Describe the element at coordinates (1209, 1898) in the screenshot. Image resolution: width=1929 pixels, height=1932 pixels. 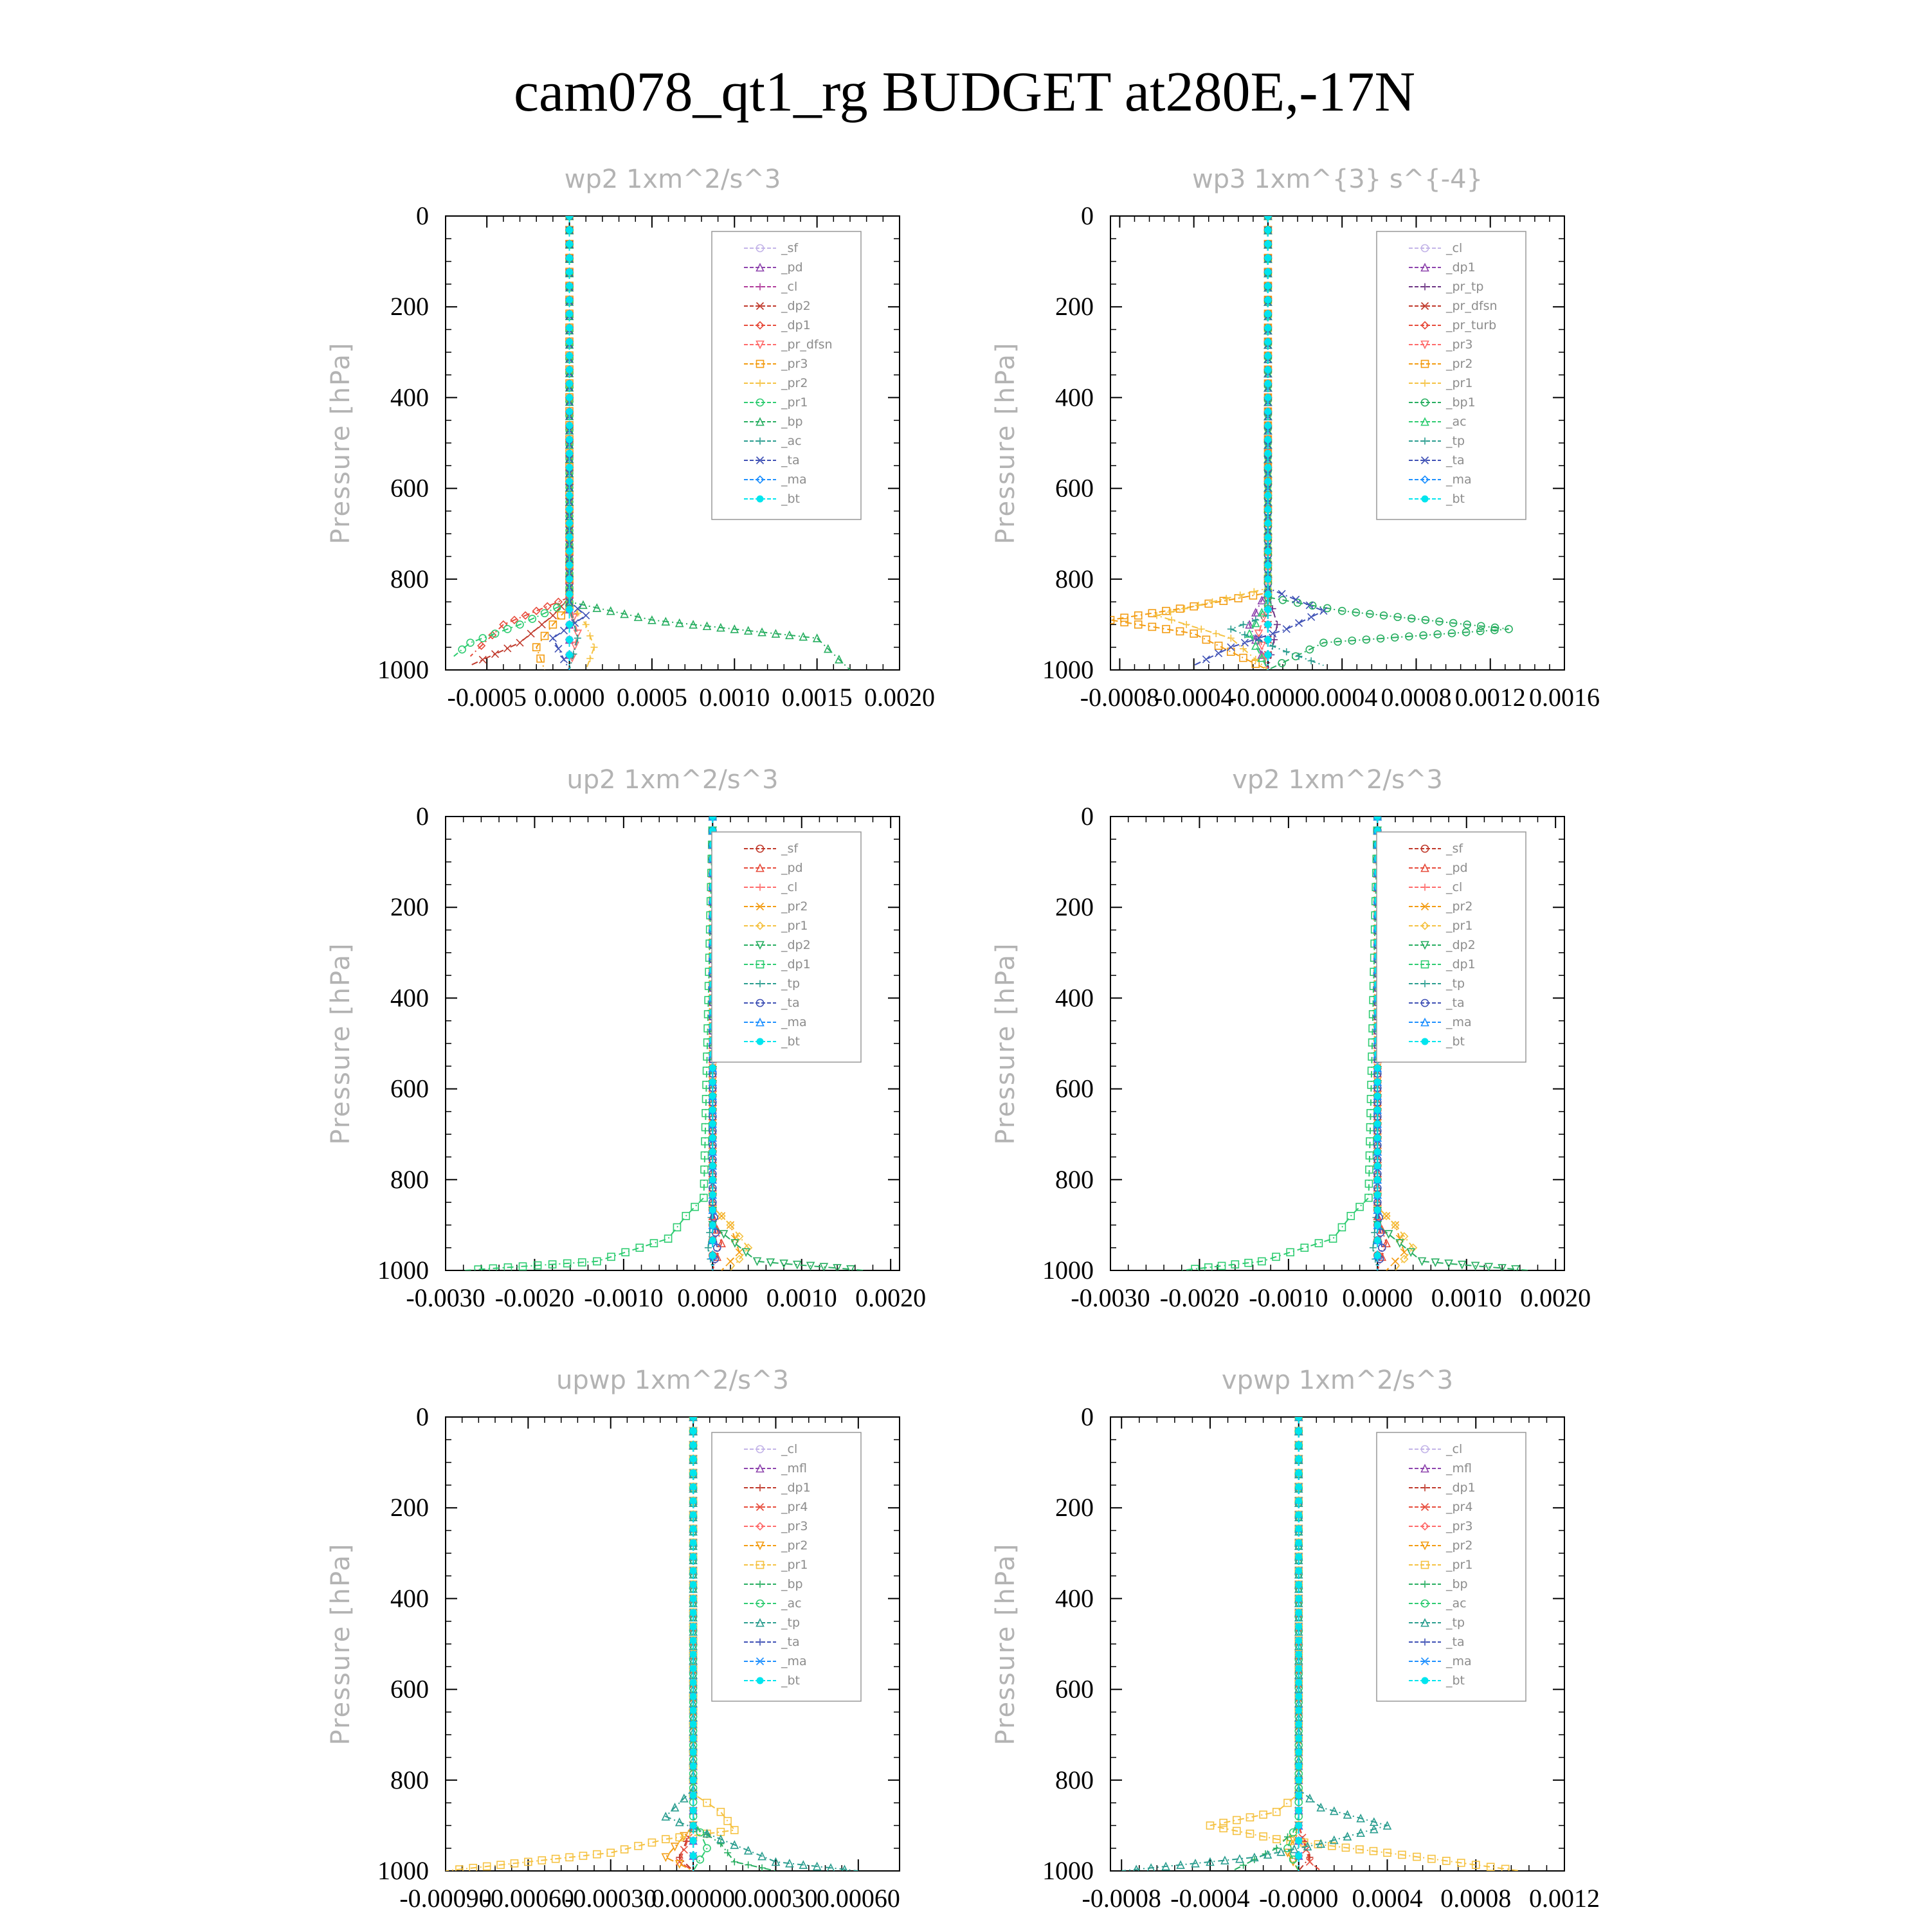
I see `x-tick-label: -0.0004` at that location.